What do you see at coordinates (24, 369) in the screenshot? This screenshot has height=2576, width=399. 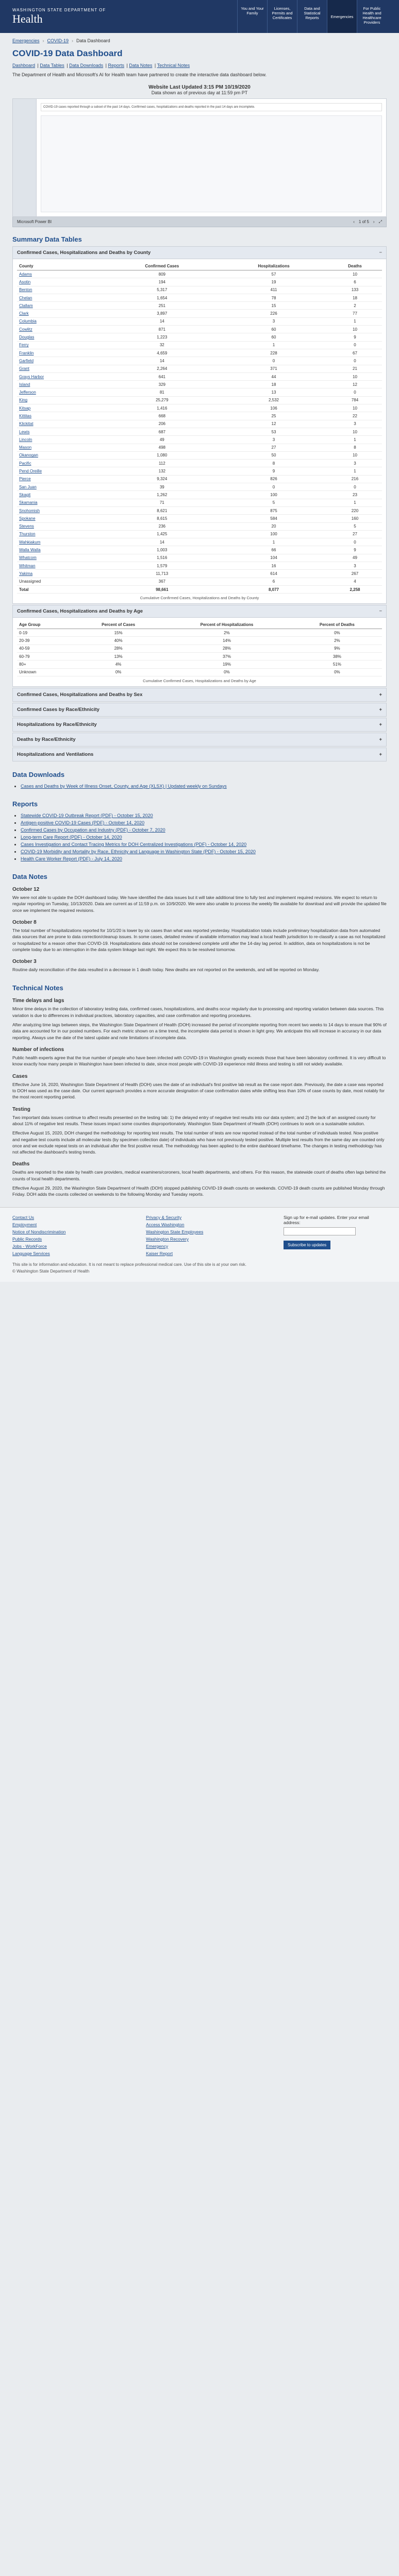 I see `county-link: Grant` at bounding box center [24, 369].